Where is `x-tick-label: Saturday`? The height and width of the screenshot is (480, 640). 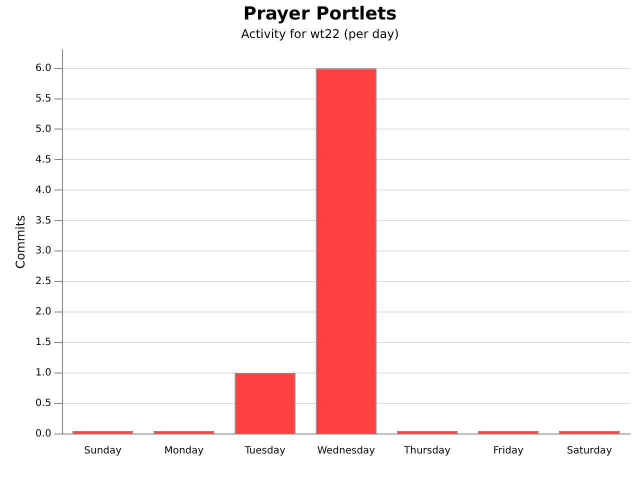 x-tick-label: Saturday is located at coordinates (589, 451).